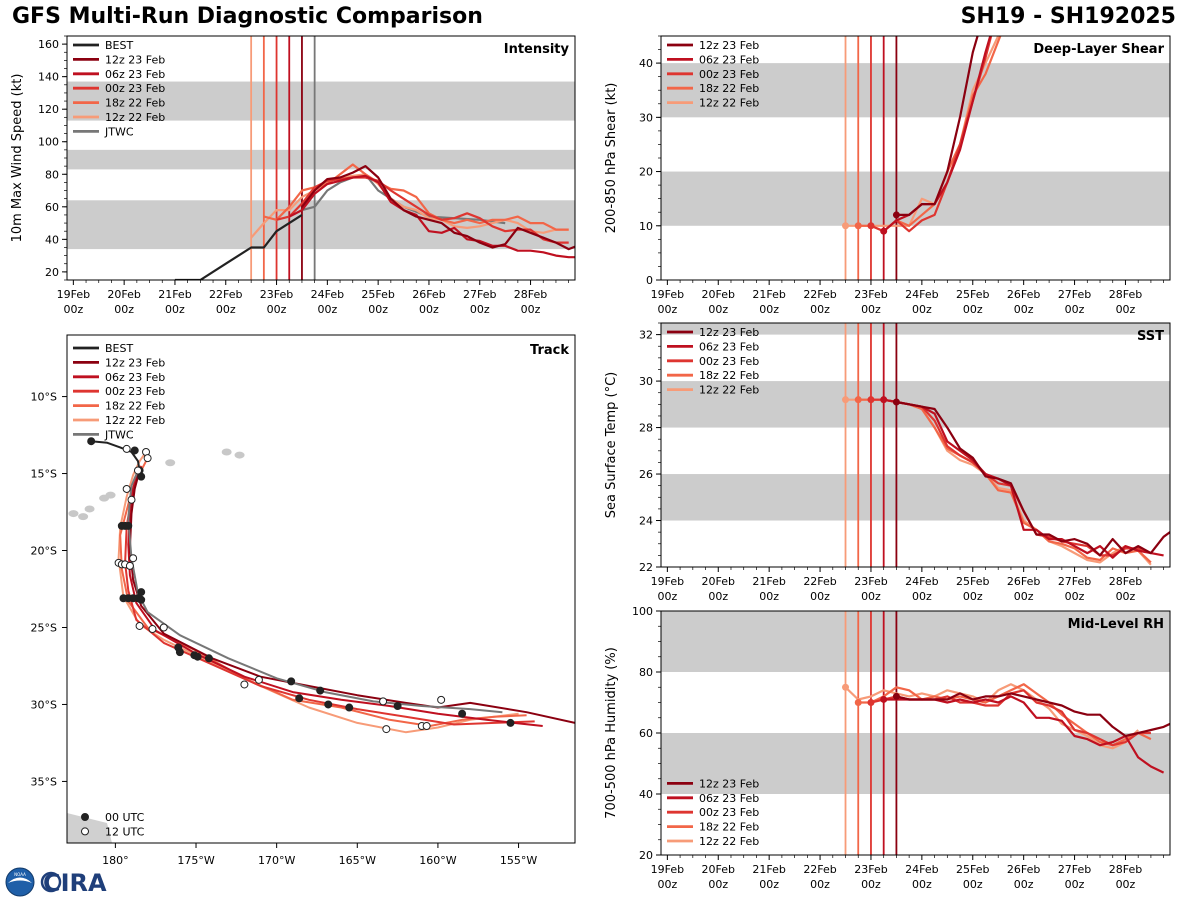  What do you see at coordinates (75, 883) in the screenshot?
I see `cira-logo-text: CIRA` at bounding box center [75, 883].